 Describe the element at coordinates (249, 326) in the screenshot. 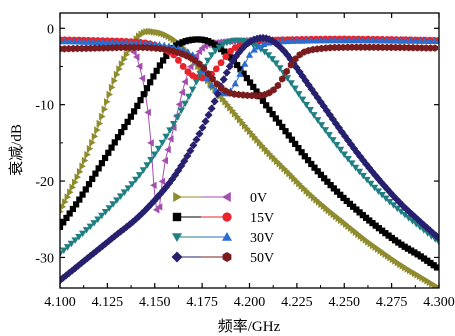

I see `x-axis-label: 频率/GHz` at that location.